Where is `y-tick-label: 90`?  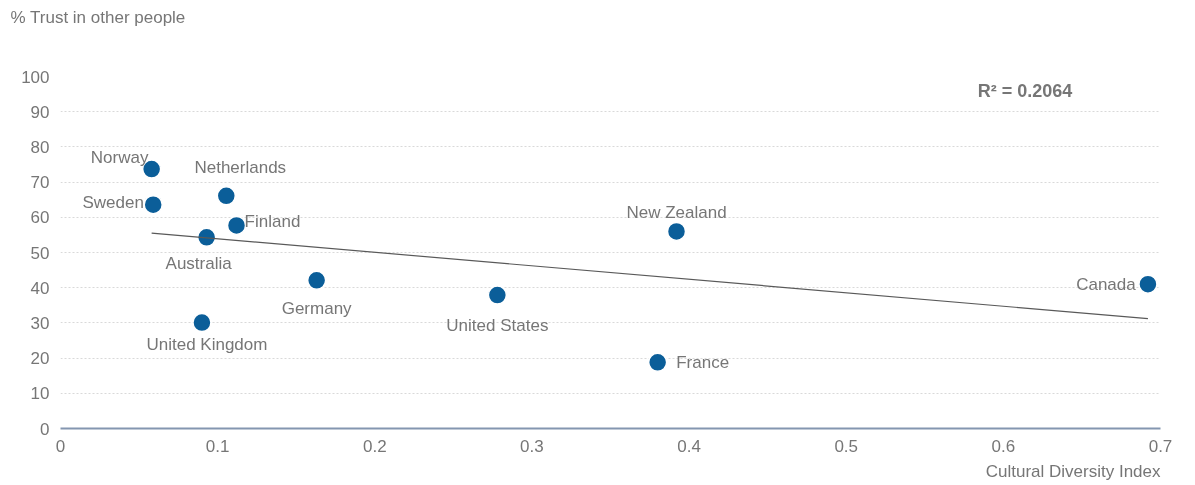 y-tick-label: 90 is located at coordinates (40, 112).